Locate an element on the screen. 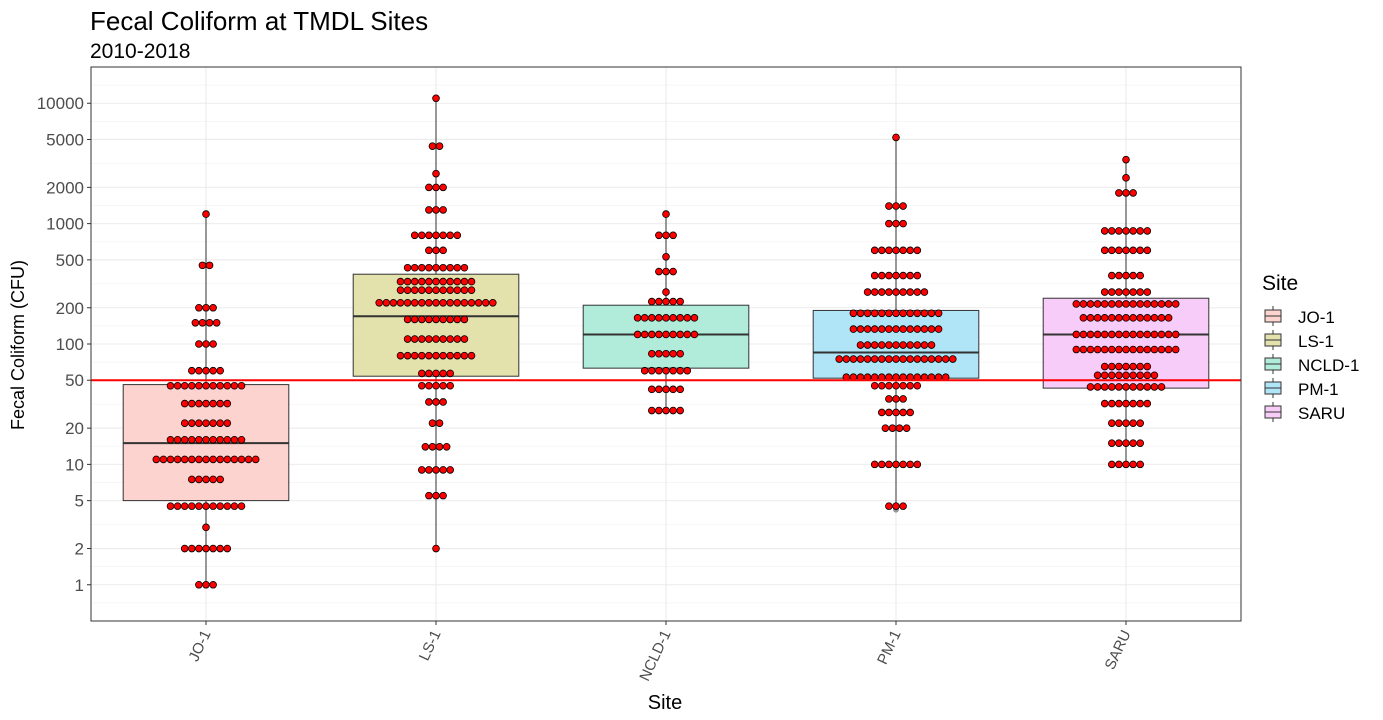 The width and height of the screenshot is (1383, 720). legend-title: Site is located at coordinates (1280, 283).